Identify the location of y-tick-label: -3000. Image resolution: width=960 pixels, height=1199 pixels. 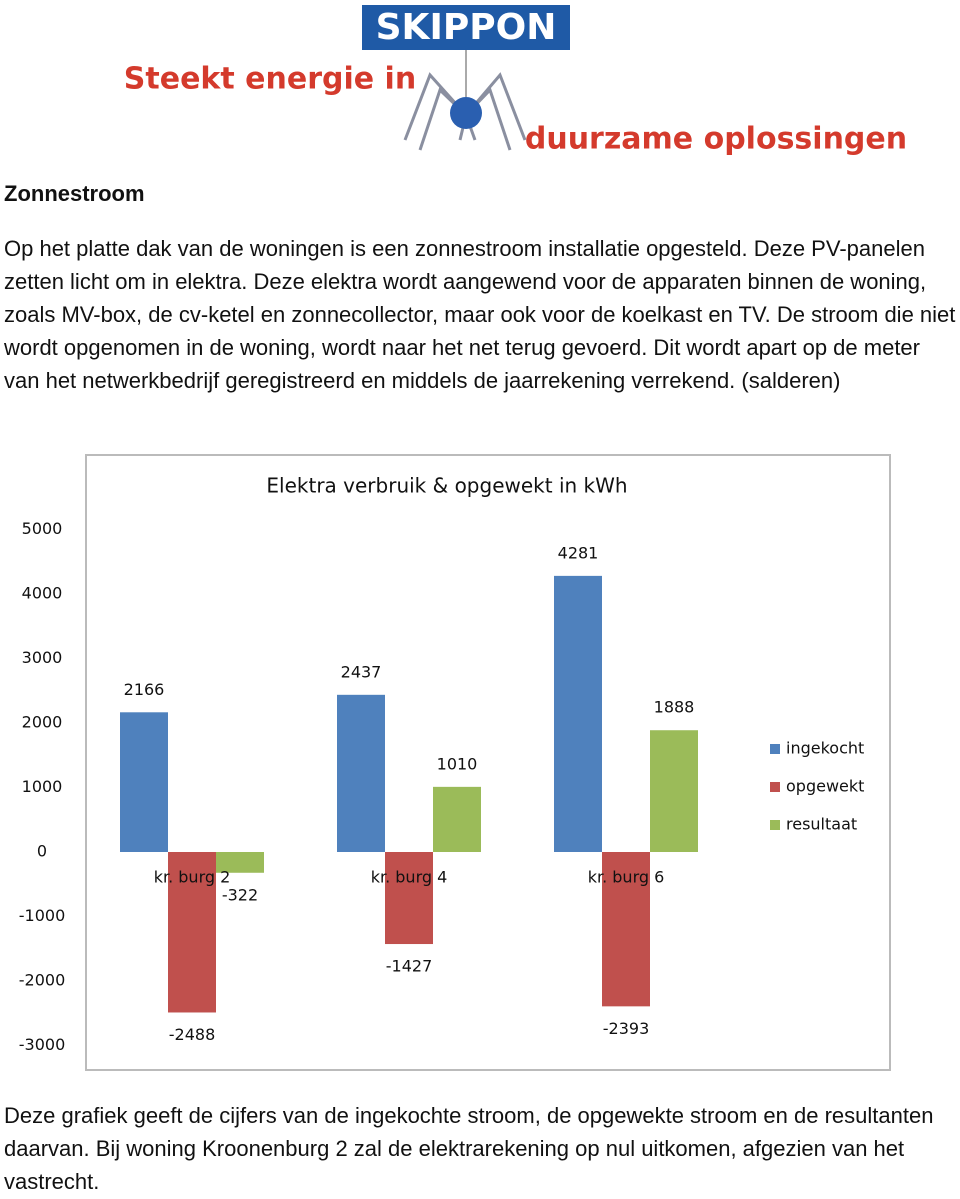
(42, 1044).